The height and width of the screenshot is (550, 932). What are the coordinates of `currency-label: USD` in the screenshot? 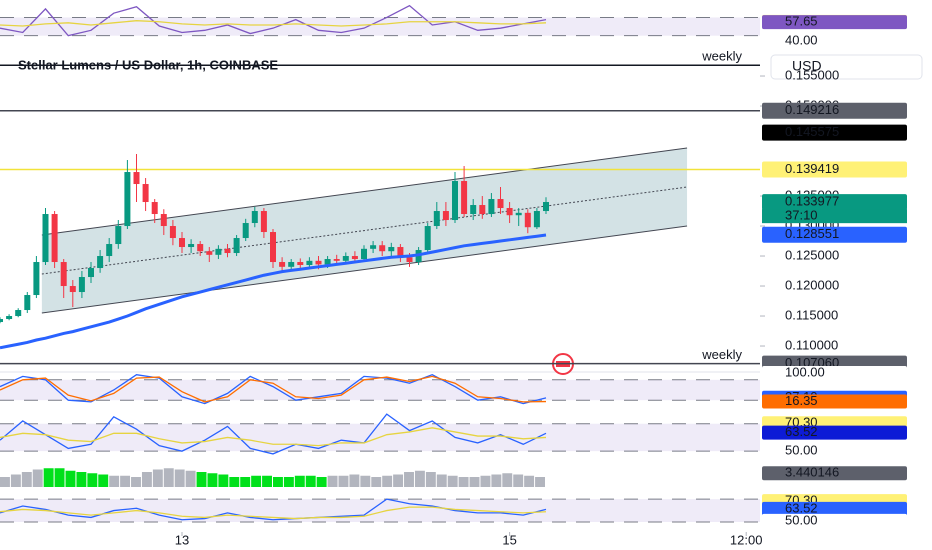 It's located at (807, 66).